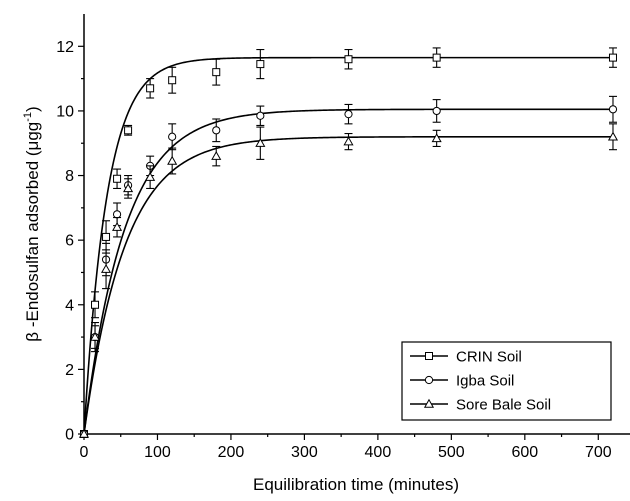 Image resolution: width=630 pixels, height=501 pixels. I want to click on legend: CRIN Soil Igba Soil Sore Bale Soil, so click(506, 381).